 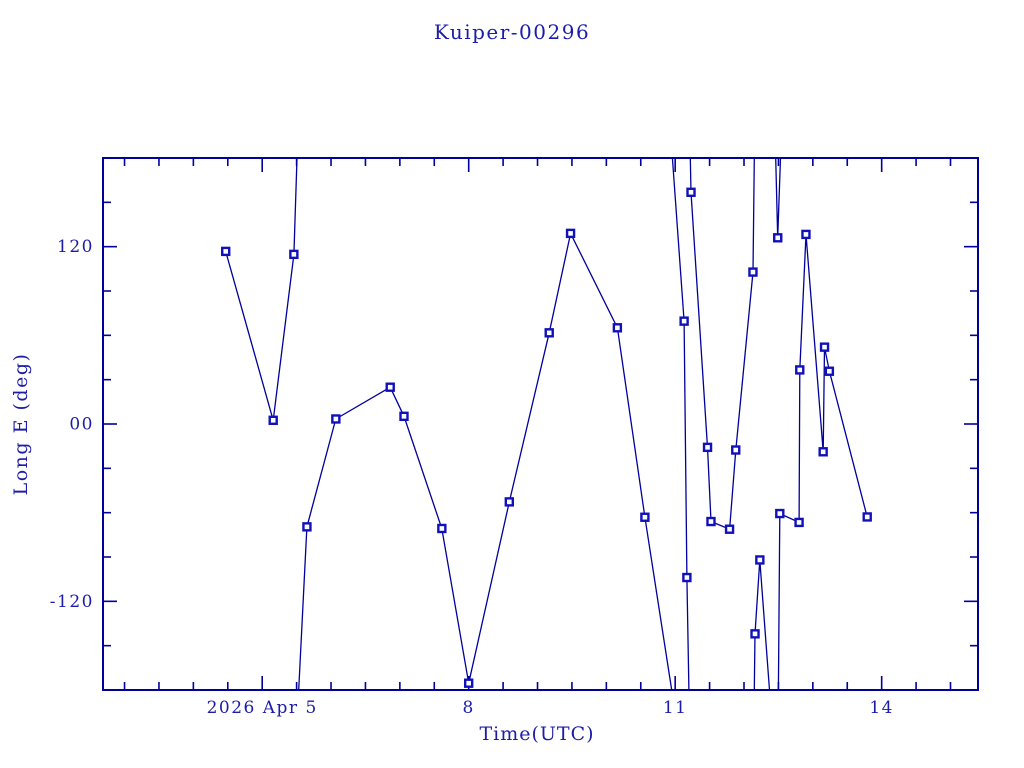 What do you see at coordinates (881, 708) in the screenshot?
I see `x-tick-label: 14` at bounding box center [881, 708].